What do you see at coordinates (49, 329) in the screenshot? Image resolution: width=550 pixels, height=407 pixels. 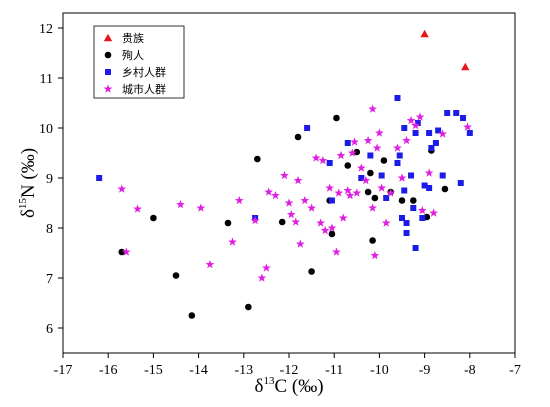 I see `y-tick-label: 6` at bounding box center [49, 329].